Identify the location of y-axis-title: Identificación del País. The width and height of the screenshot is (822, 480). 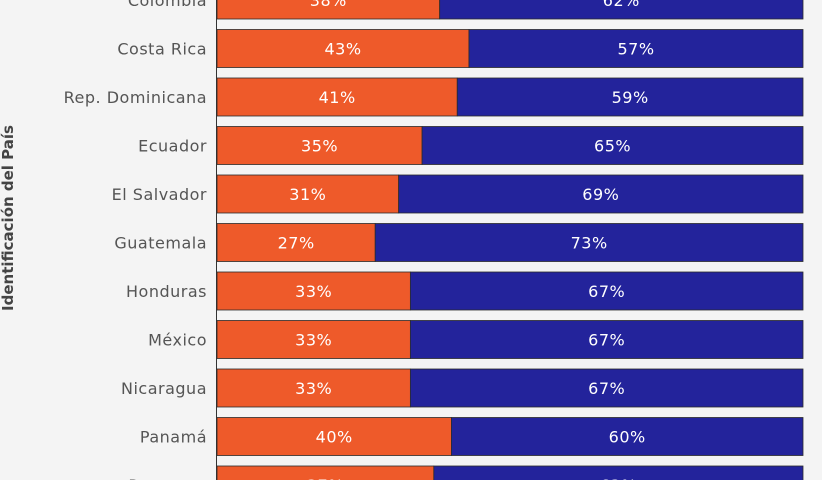
(8, 218).